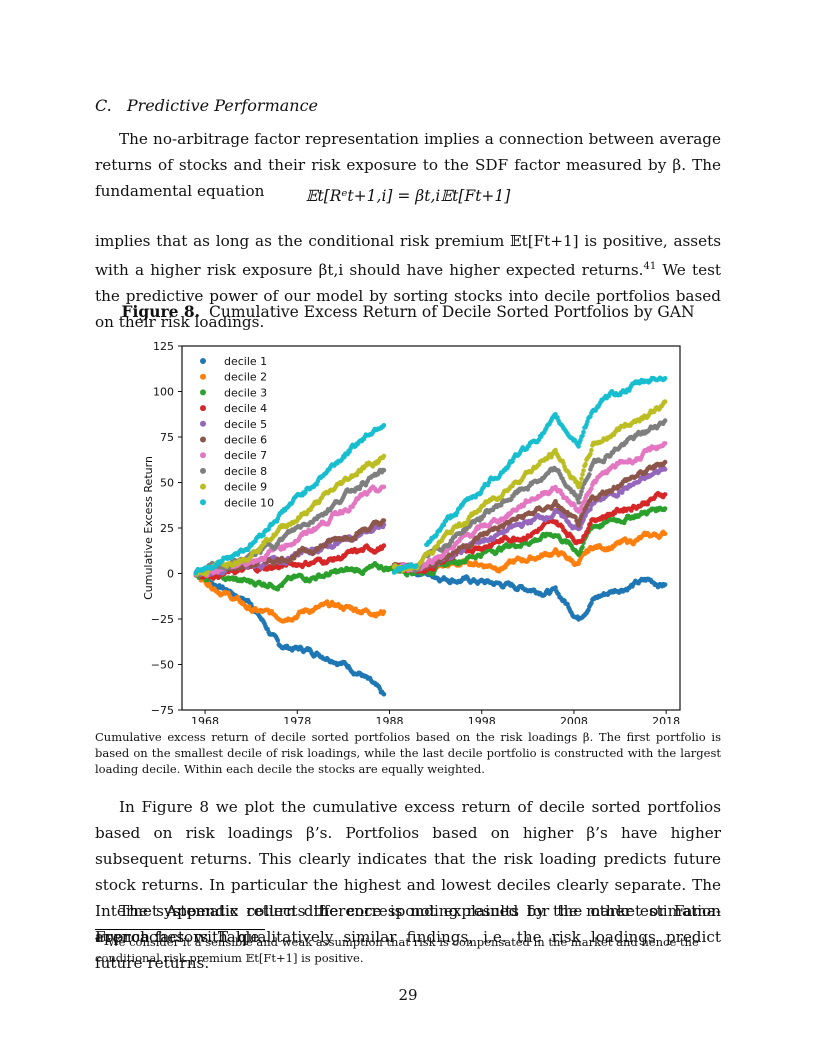 The image size is (816, 1056). Describe the element at coordinates (148, 528) in the screenshot. I see `y-axis-label: Cumulative Excess Return` at that location.